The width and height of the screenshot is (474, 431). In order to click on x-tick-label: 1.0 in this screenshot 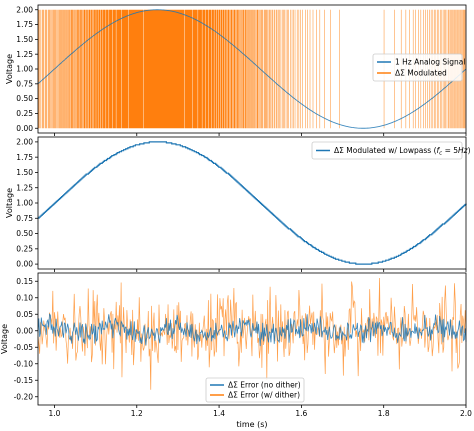, I will do `click(54, 413)`.